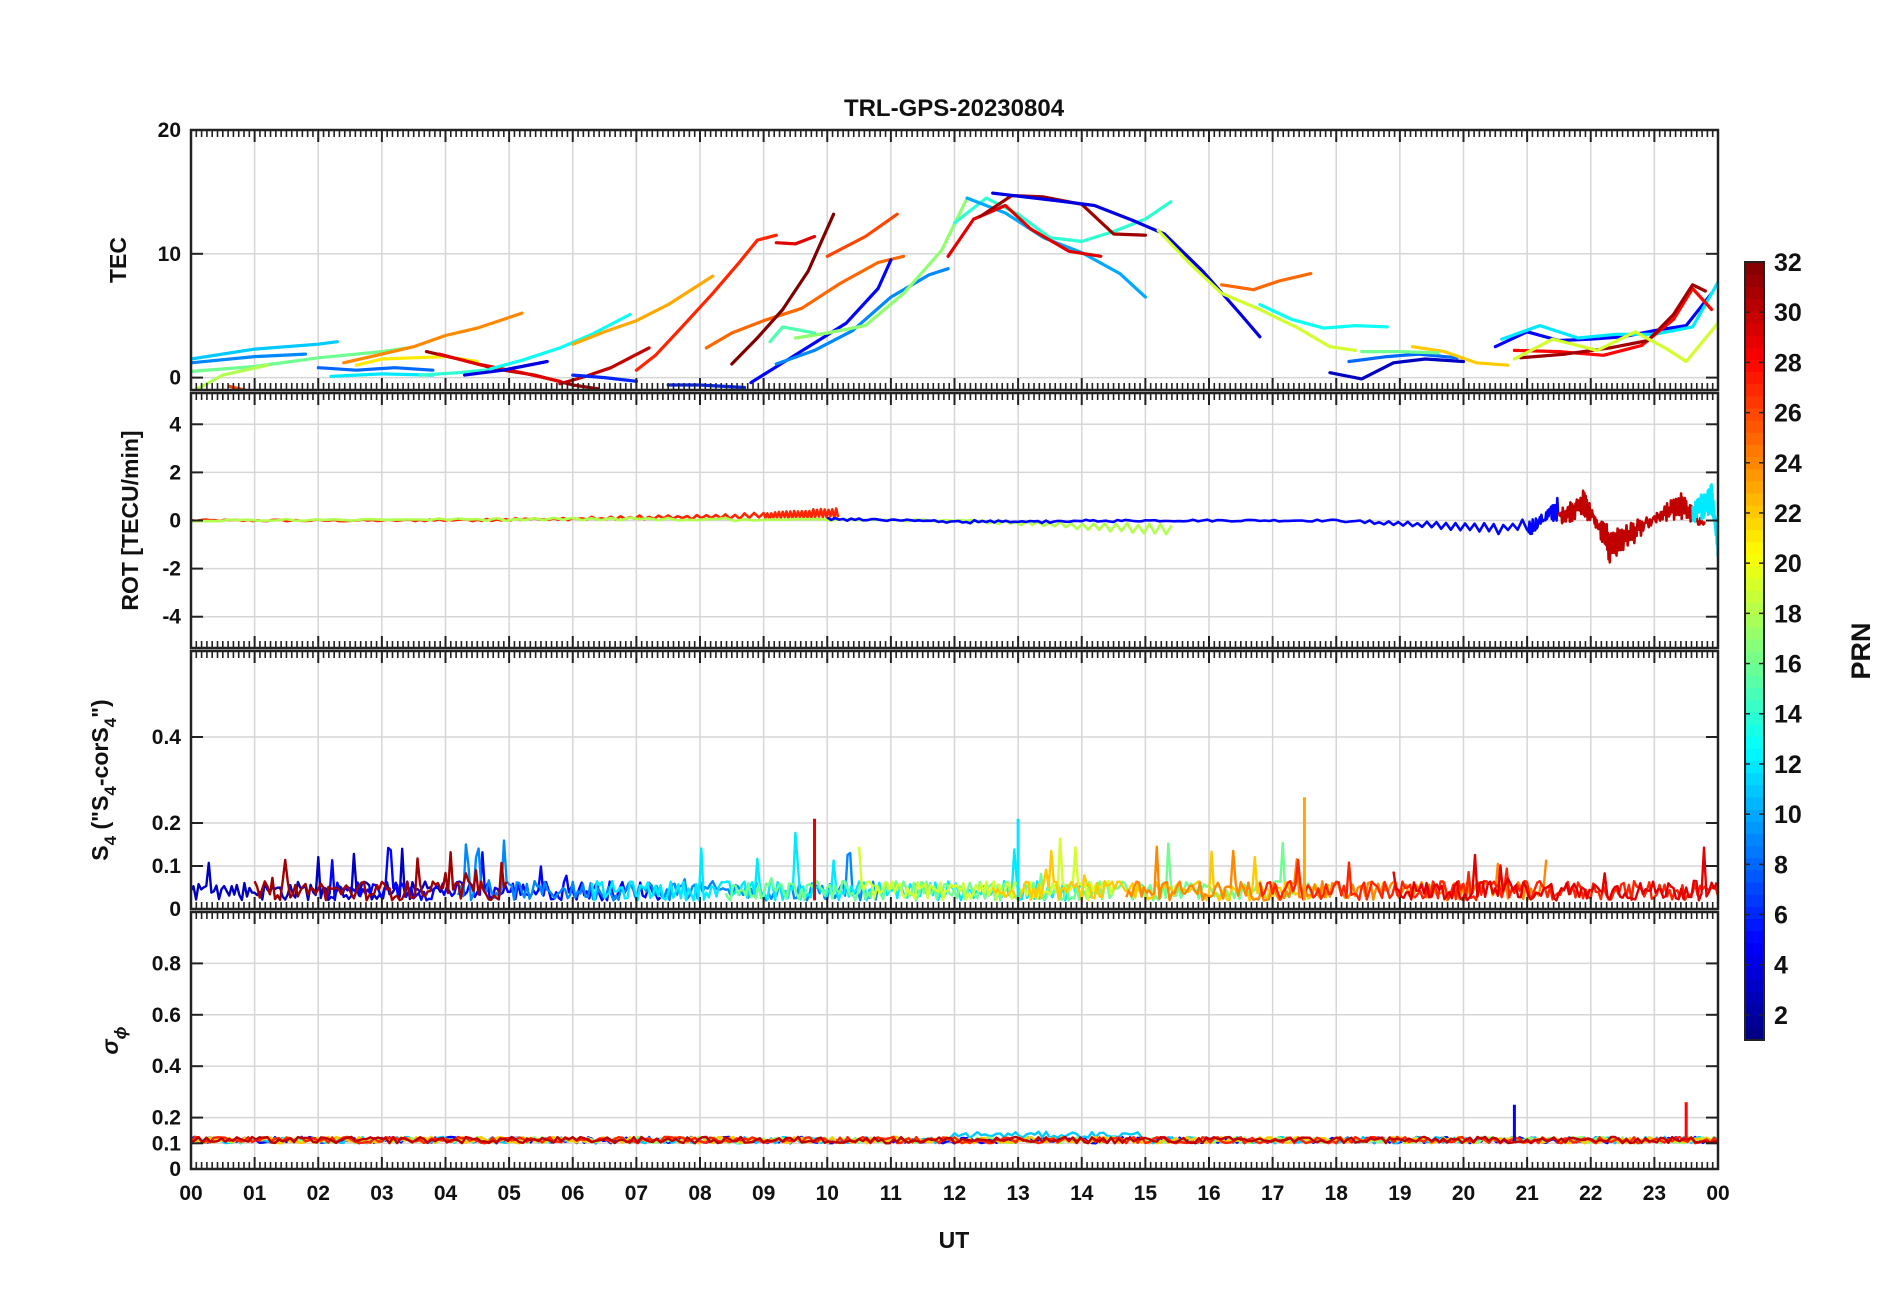 This screenshot has width=1902, height=1292. What do you see at coordinates (1654, 1193) in the screenshot?
I see `x-tick-label: 23` at bounding box center [1654, 1193].